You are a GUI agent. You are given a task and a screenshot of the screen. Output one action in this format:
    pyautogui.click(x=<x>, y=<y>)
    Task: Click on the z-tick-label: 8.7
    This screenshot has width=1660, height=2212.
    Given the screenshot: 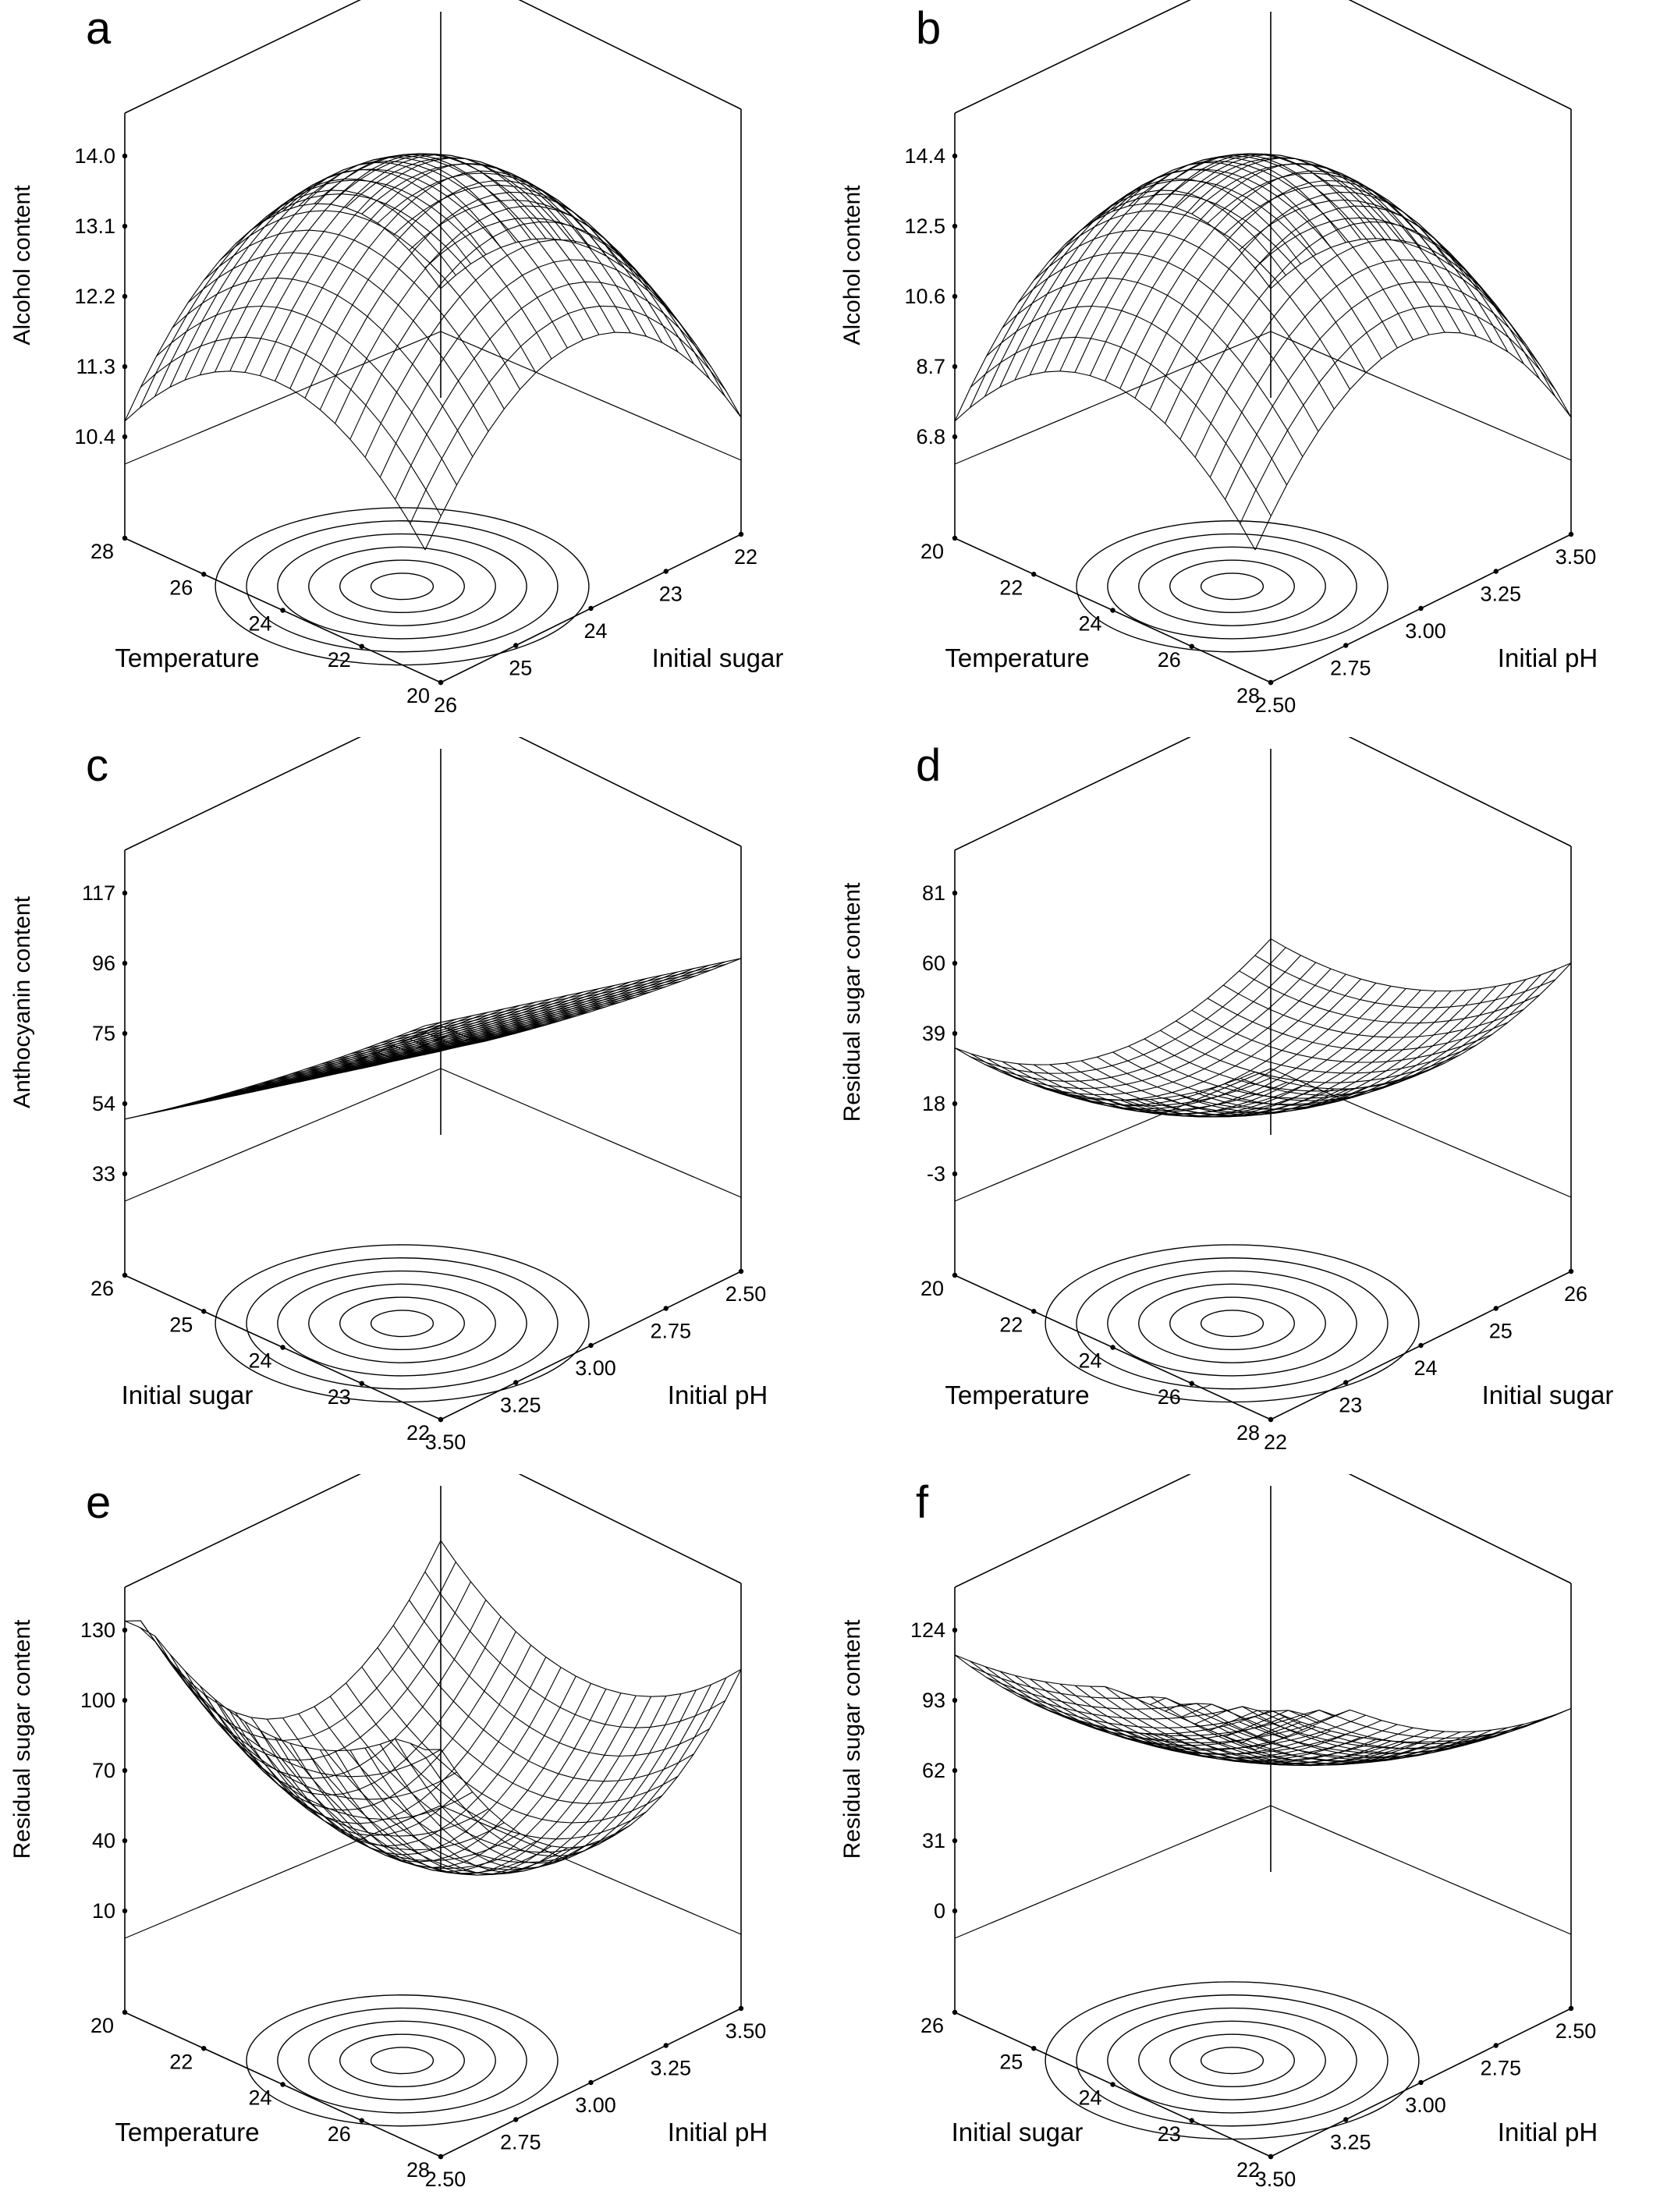 What is the action you would take?
    pyautogui.click(x=930, y=367)
    